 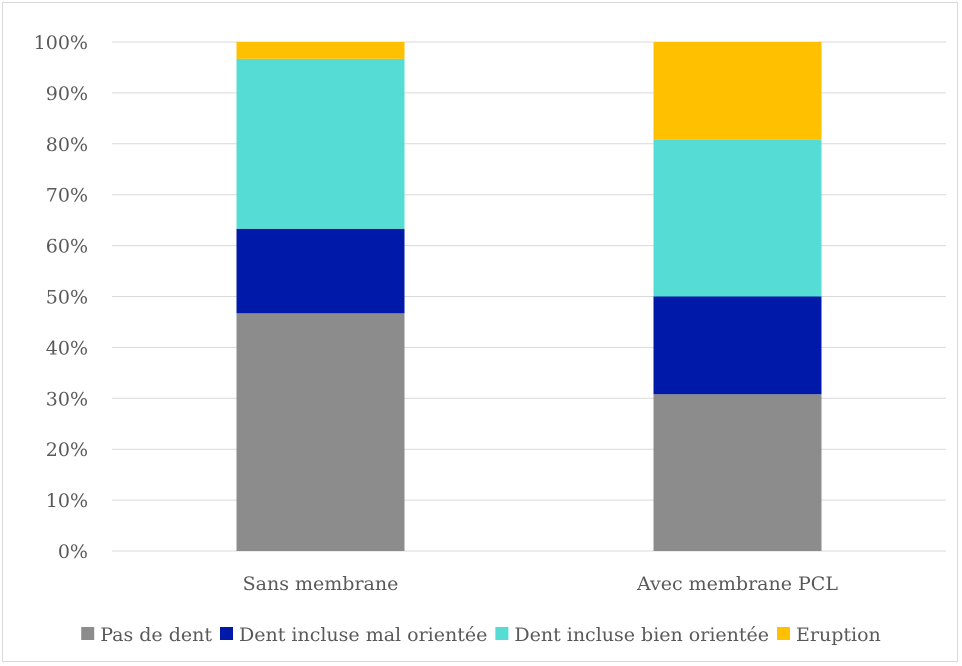 What do you see at coordinates (67, 298) in the screenshot?
I see `y-tick-label: 50%` at bounding box center [67, 298].